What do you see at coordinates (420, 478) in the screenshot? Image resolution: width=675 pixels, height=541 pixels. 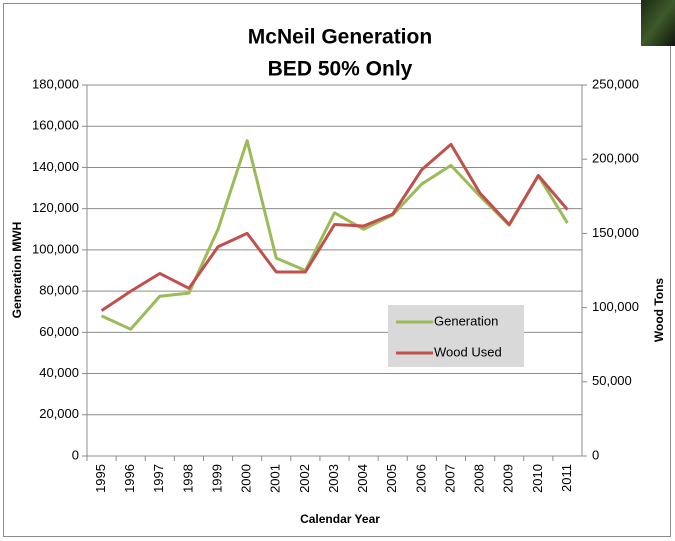 I see `x-tick-label: 2006` at bounding box center [420, 478].